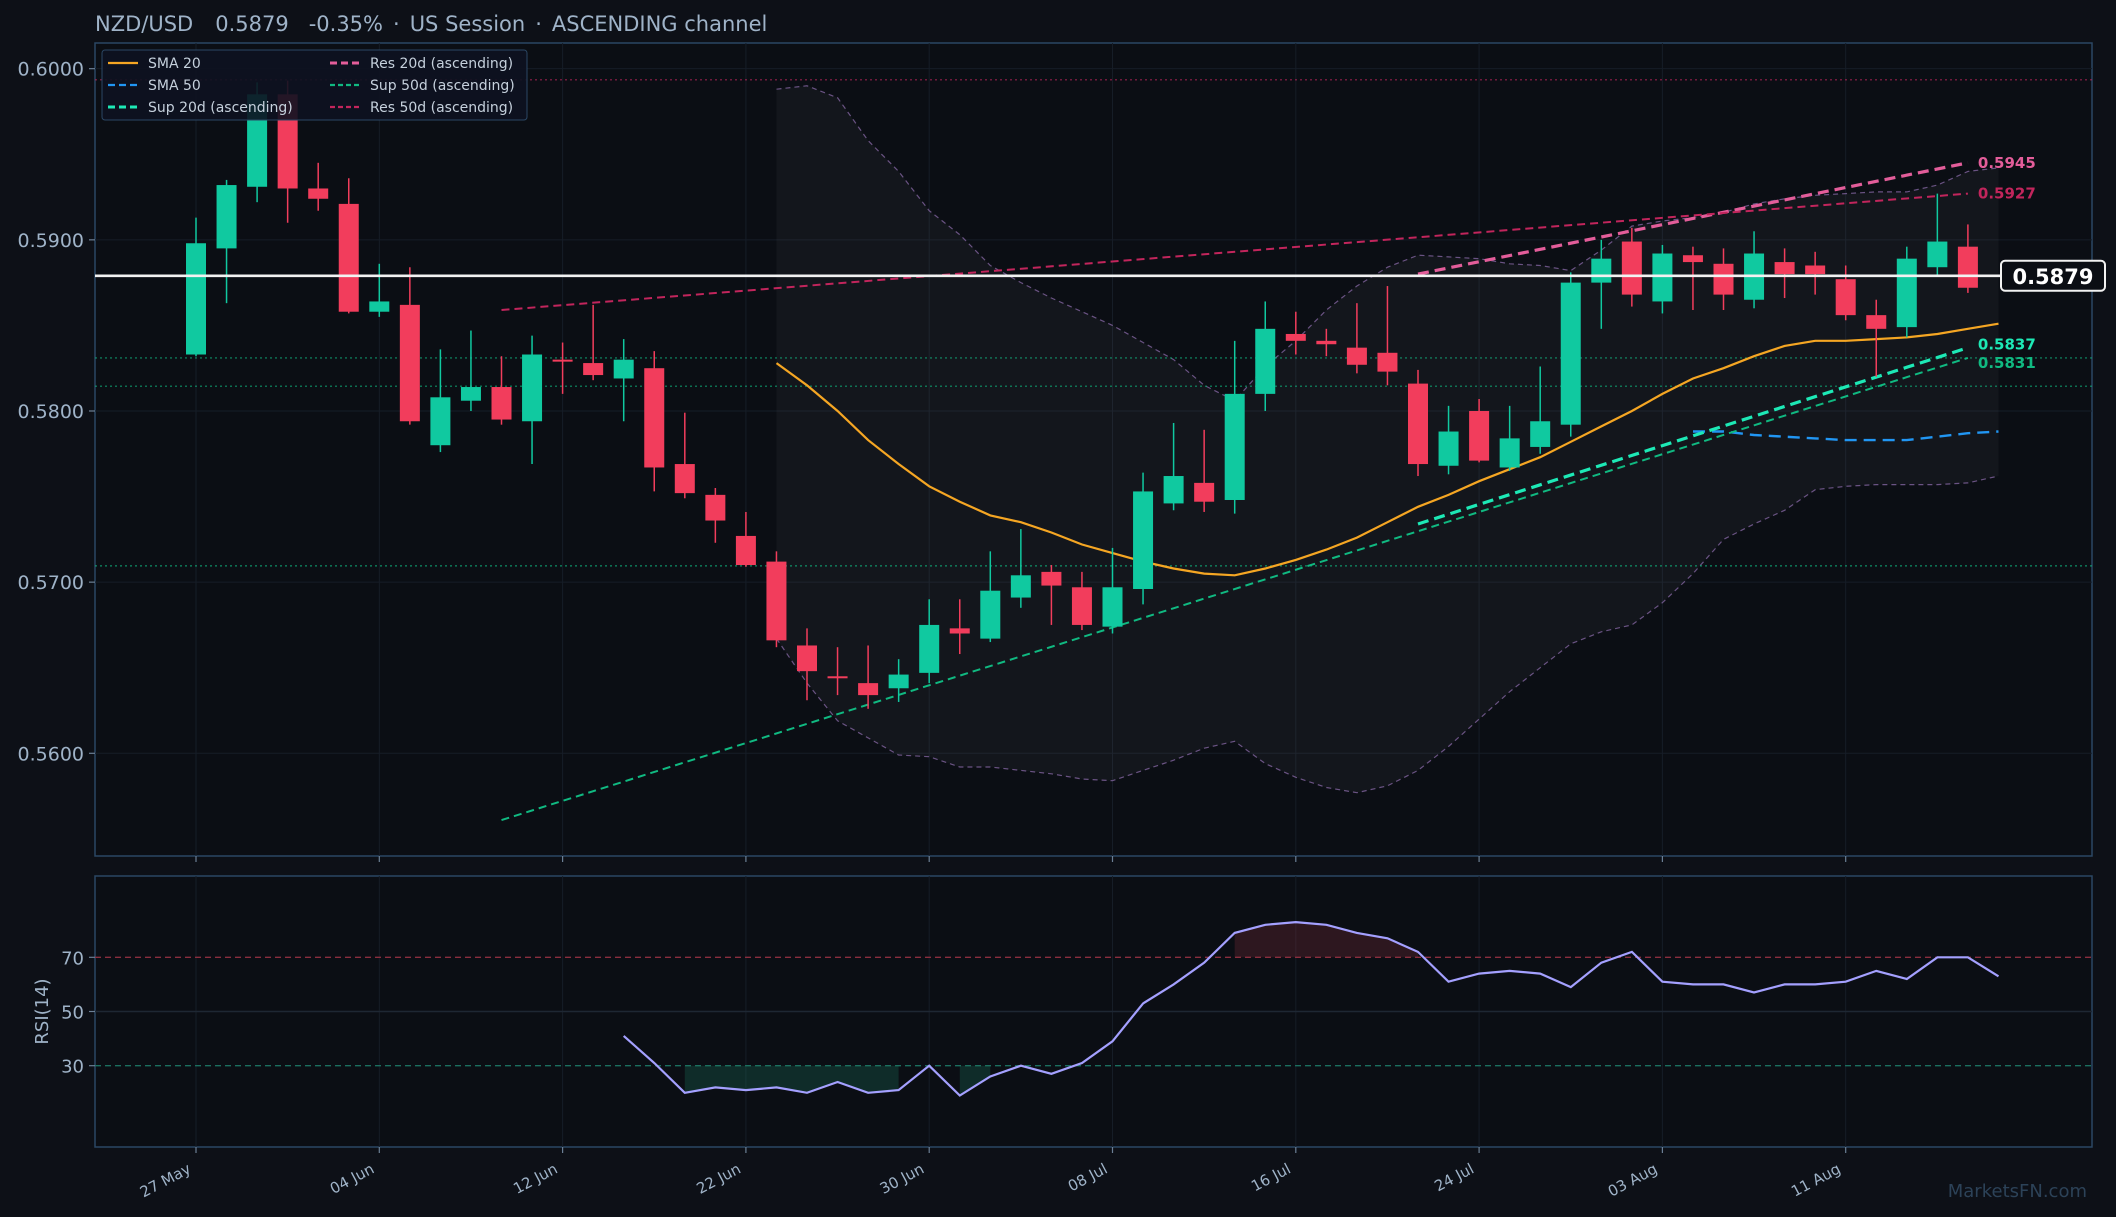 The width and height of the screenshot is (2116, 1217). What do you see at coordinates (441, 64) in the screenshot?
I see `legend-label: Res 20d (ascending)` at bounding box center [441, 64].